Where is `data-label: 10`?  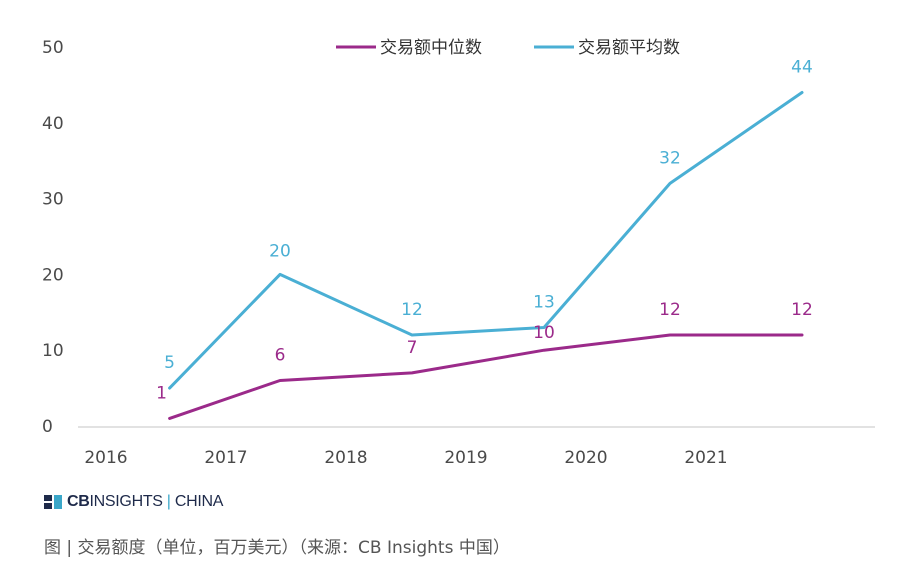 data-label: 10 is located at coordinates (544, 333).